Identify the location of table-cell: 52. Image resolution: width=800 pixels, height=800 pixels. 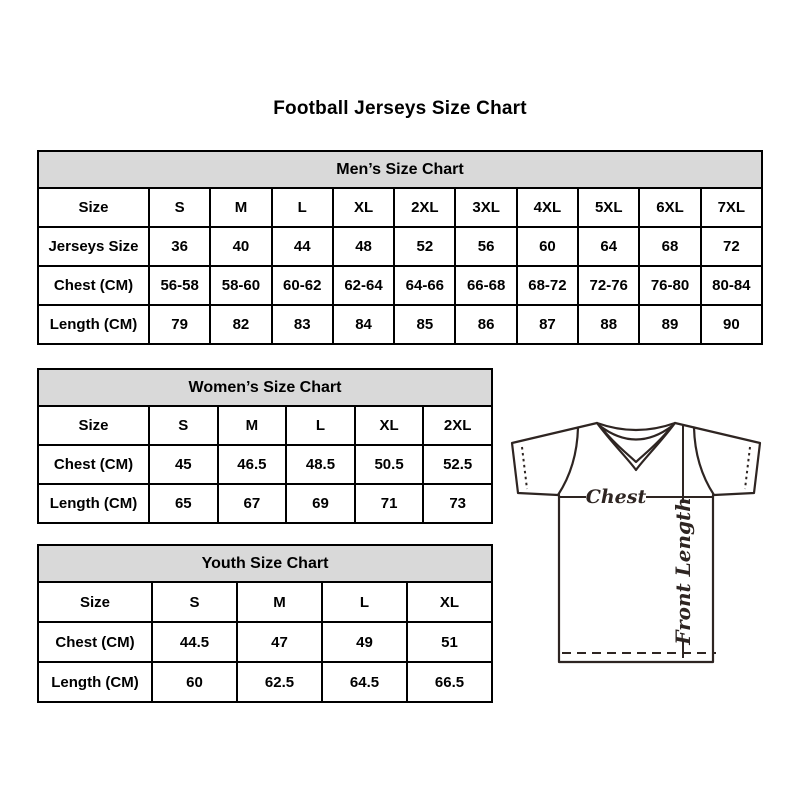
(425, 246).